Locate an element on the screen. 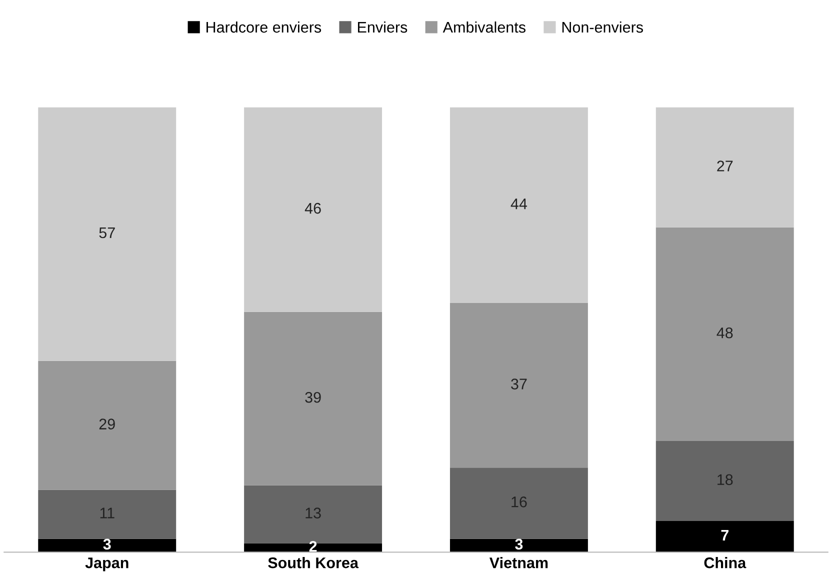  x-tick-label: China is located at coordinates (725, 562).